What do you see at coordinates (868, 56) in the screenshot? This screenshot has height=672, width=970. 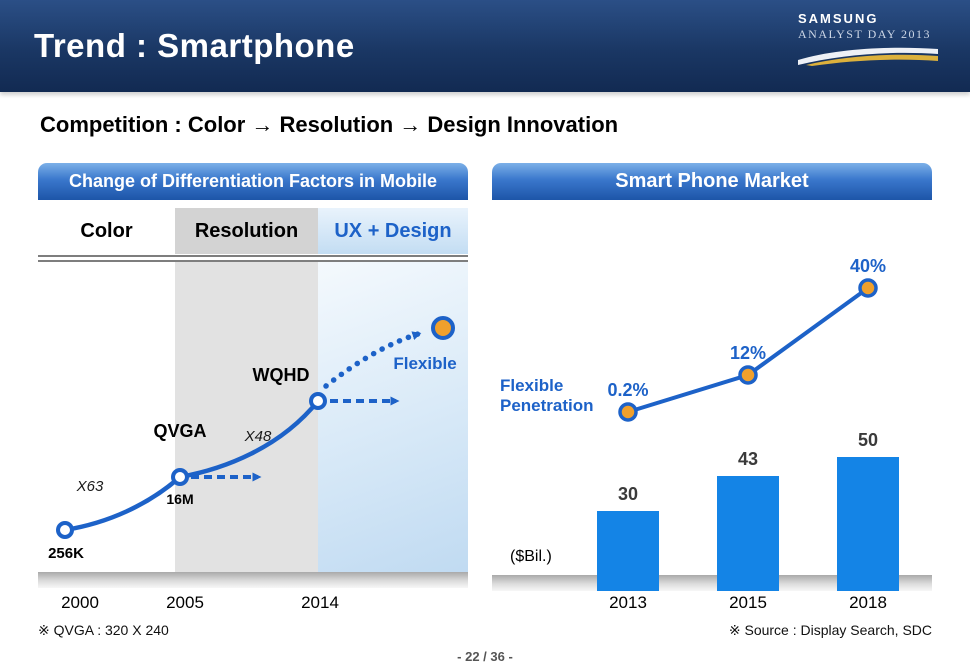 I see `logo-swoosh-icon` at bounding box center [868, 56].